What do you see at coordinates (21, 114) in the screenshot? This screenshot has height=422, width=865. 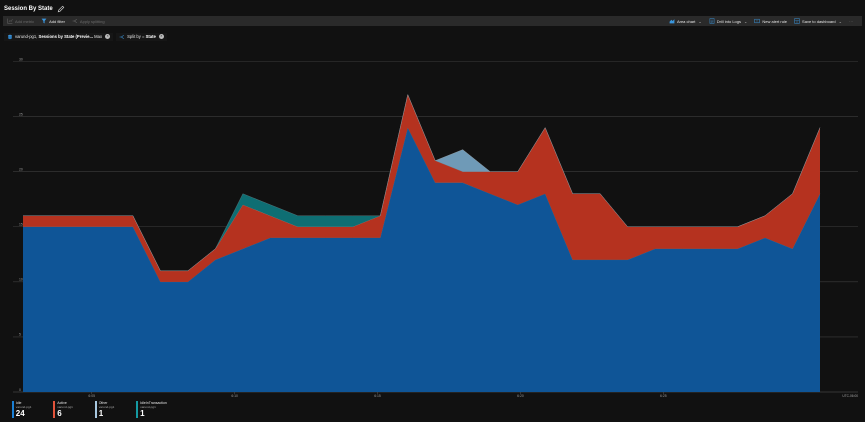 I see `y-tick-label: 25` at bounding box center [21, 114].